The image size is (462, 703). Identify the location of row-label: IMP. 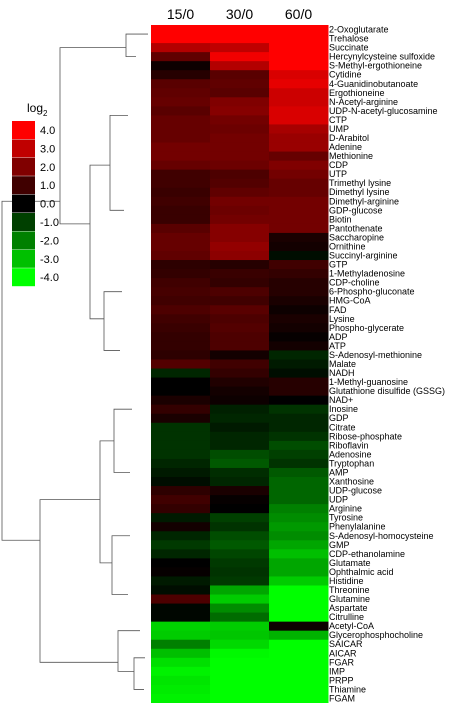
(337, 671).